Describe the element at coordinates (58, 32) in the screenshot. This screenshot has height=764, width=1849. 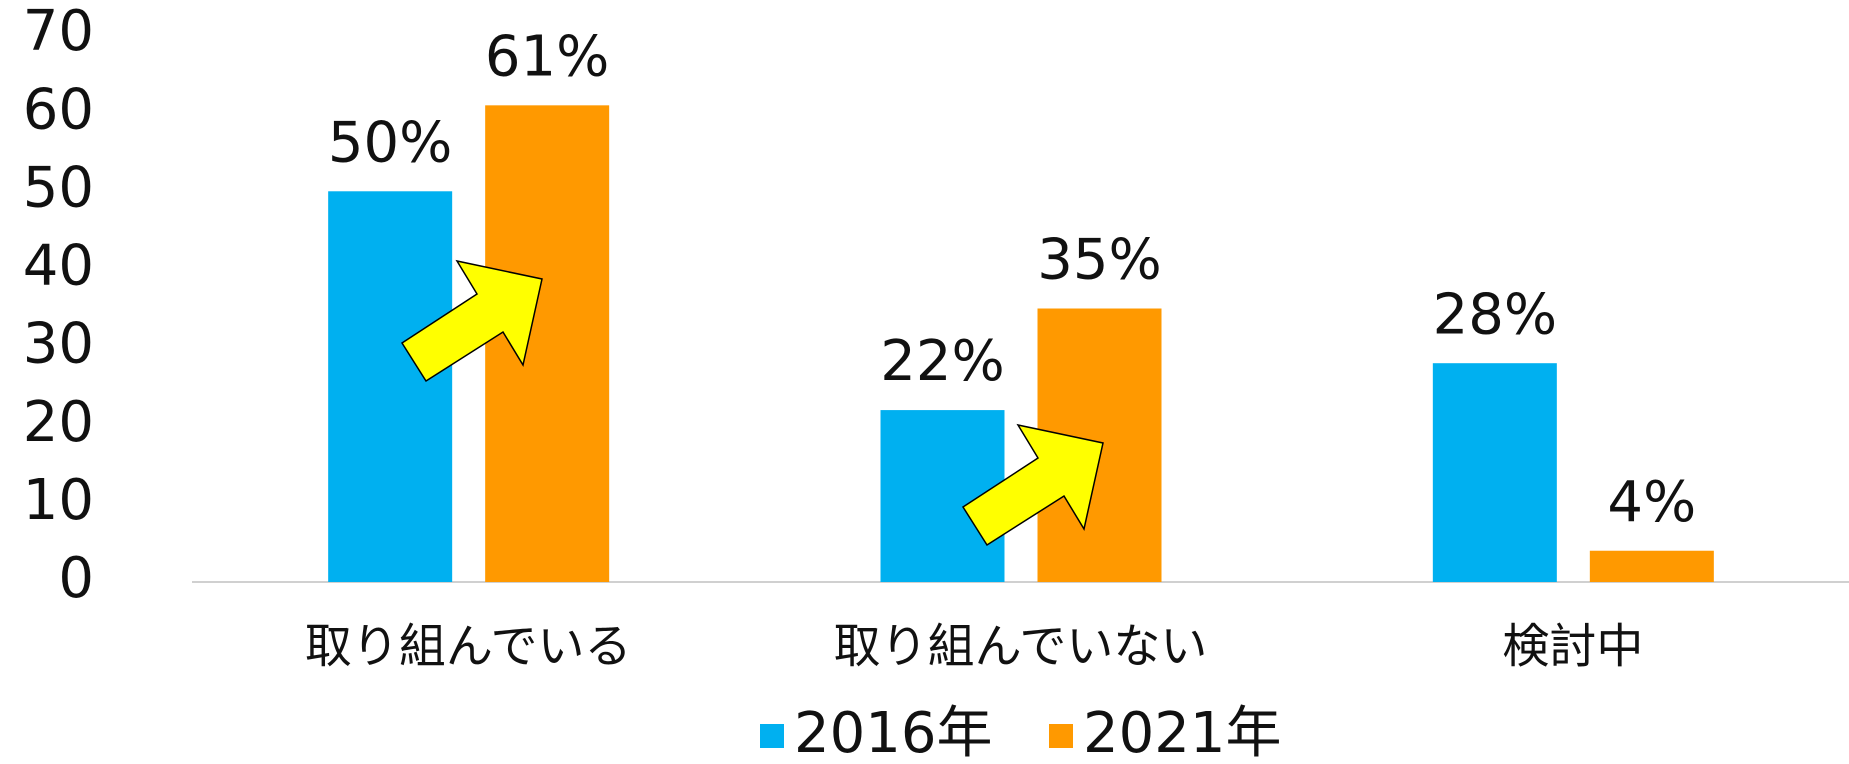
I see `y-tick-label: 70` at that location.